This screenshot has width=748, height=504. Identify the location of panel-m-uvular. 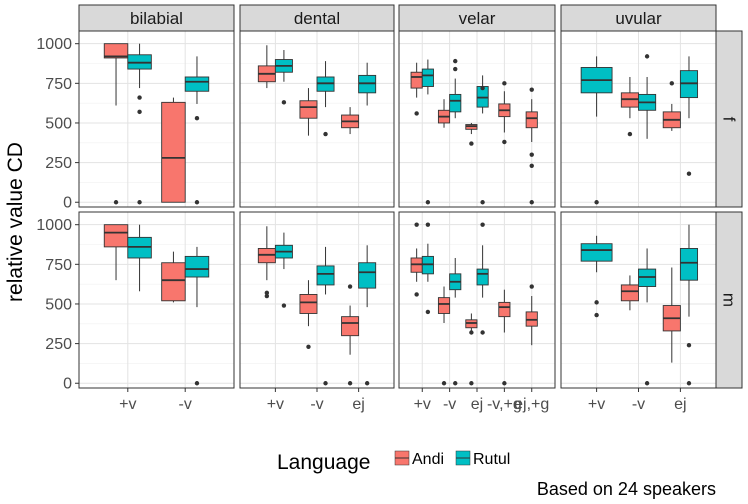
(638, 300).